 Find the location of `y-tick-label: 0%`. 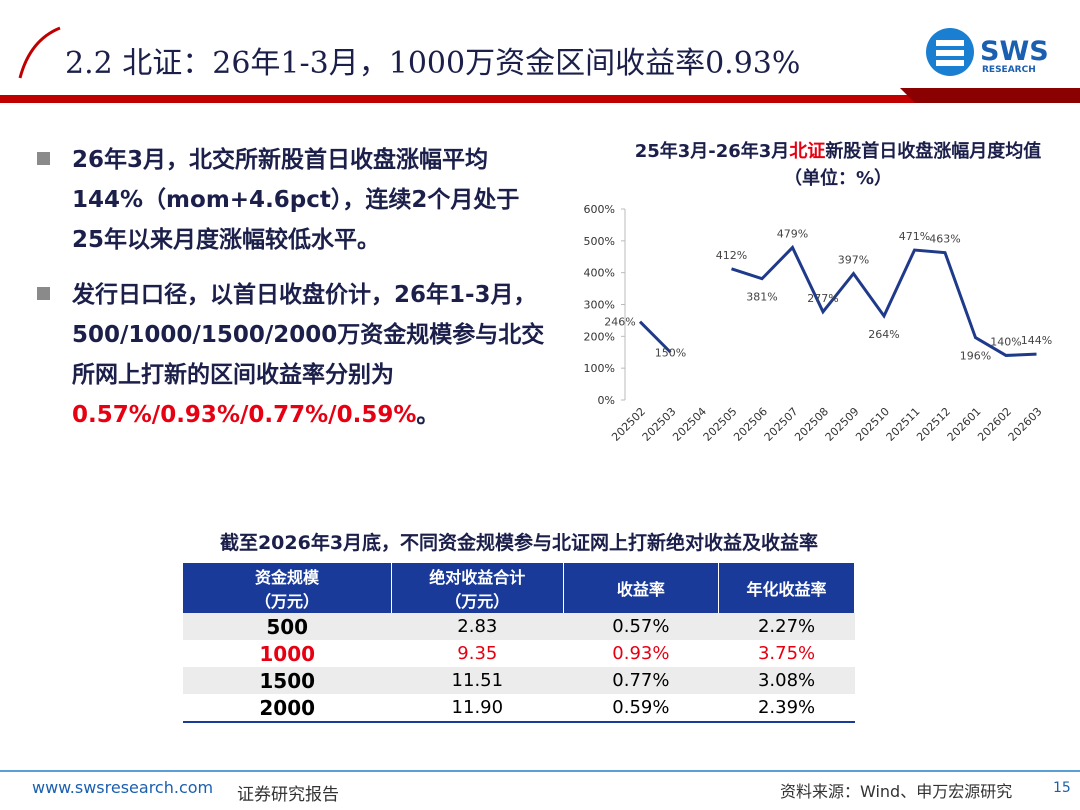

y-tick-label: 0% is located at coordinates (606, 400).